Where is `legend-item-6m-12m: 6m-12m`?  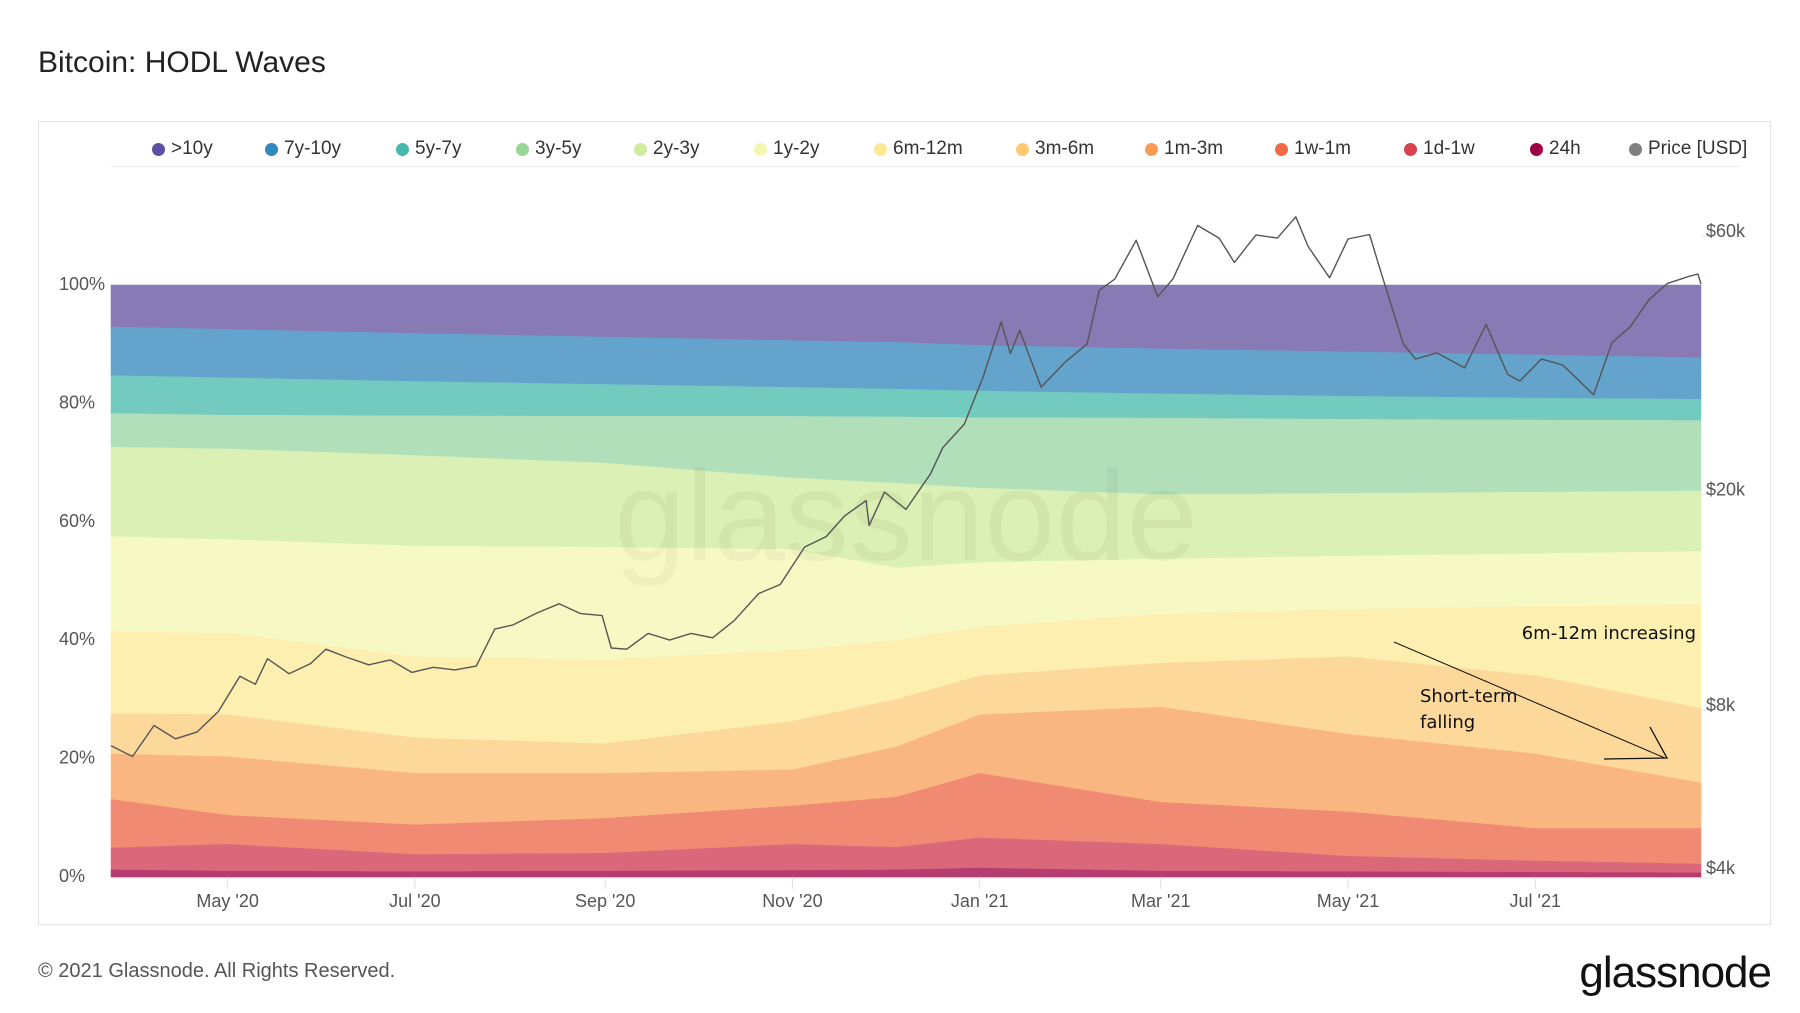
legend-item-6m-12m: 6m-12m is located at coordinates (918, 149).